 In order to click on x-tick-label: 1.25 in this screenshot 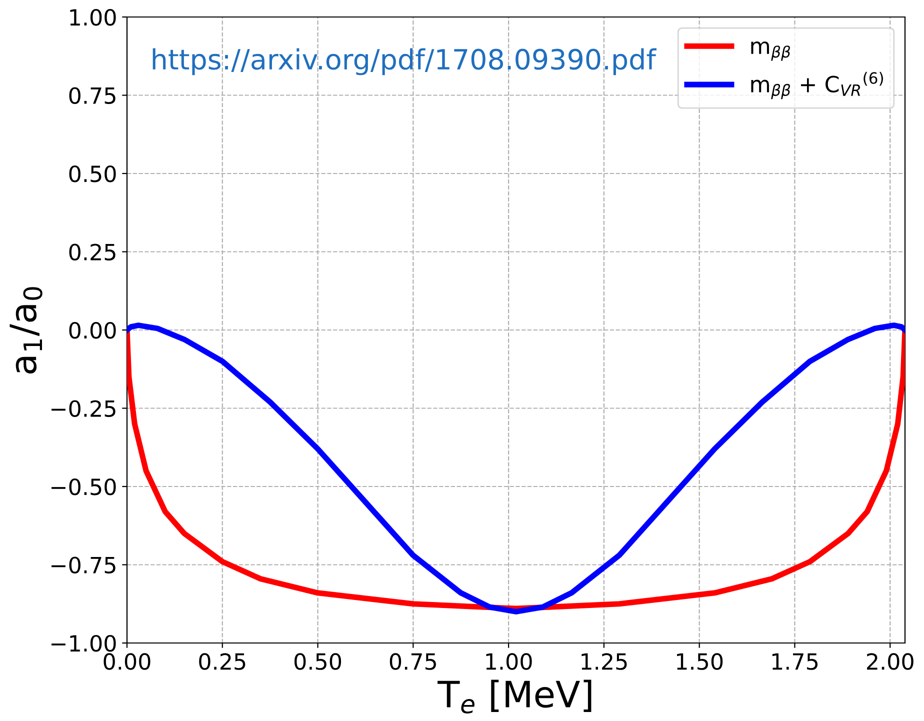, I will do `click(604, 661)`.